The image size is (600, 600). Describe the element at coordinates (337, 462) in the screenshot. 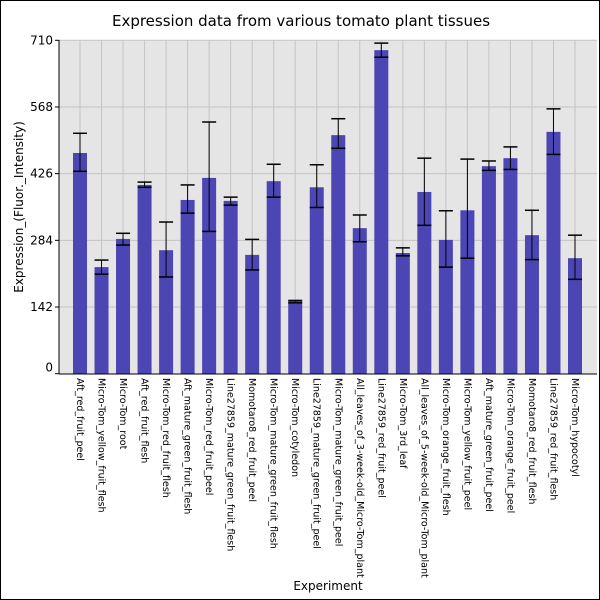

I see `x-tick-label: Micro-Tom_mature_green_fruit_peel` at that location.